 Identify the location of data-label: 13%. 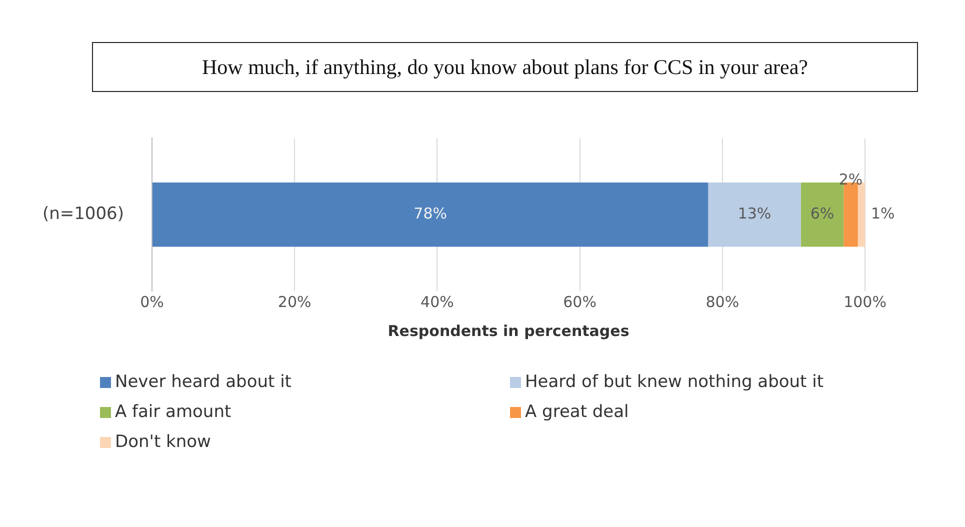
(755, 213).